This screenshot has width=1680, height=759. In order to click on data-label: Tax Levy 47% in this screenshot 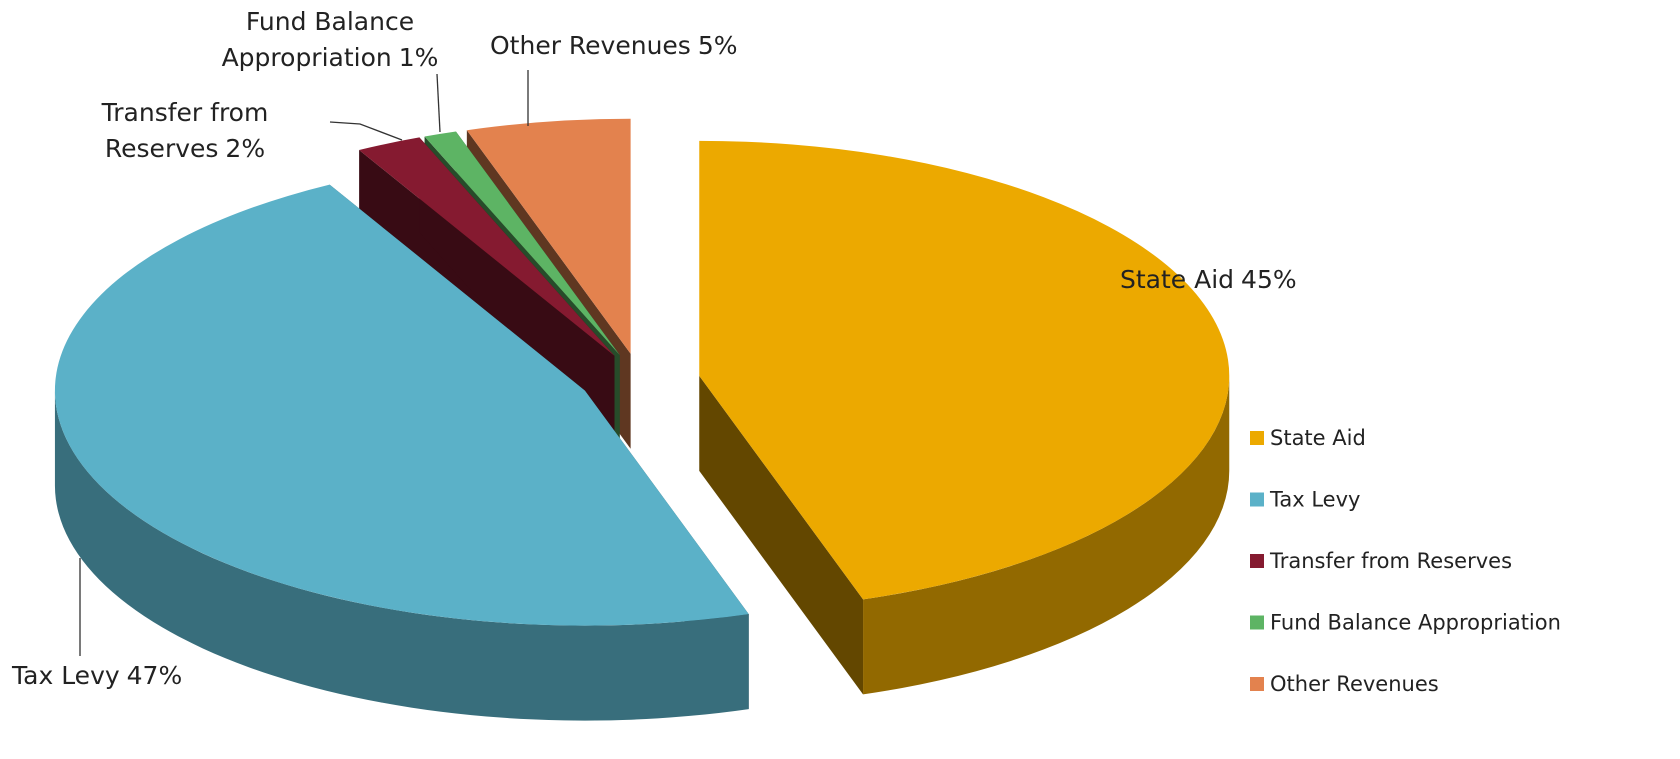, I will do `click(97, 676)`.